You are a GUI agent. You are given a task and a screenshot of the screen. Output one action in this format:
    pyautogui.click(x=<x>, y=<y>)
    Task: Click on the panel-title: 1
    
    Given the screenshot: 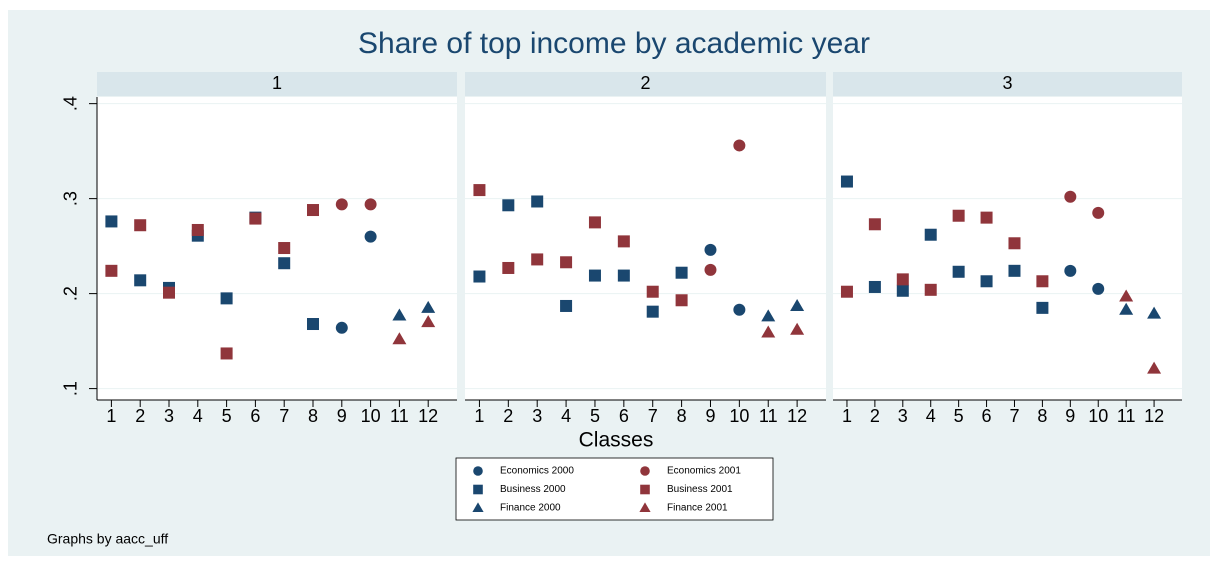 What is the action you would take?
    pyautogui.click(x=277, y=83)
    